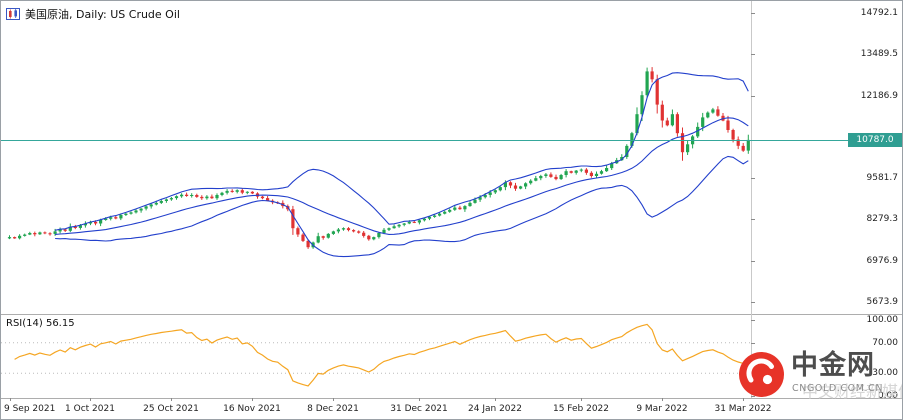 The image size is (903, 420). Describe the element at coordinates (90, 409) in the screenshot. I see `time-axis-label: 1 Oct 2021` at that location.